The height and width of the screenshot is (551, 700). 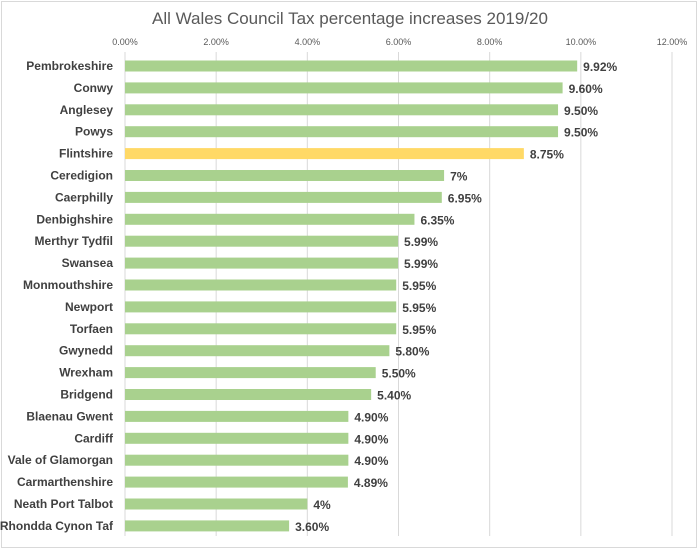 What do you see at coordinates (86, 154) in the screenshot?
I see `category-label: Flintshire` at bounding box center [86, 154].